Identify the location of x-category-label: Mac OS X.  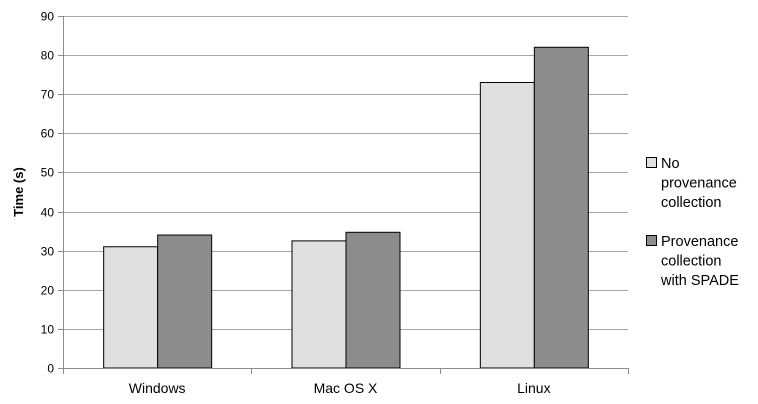
(346, 388).